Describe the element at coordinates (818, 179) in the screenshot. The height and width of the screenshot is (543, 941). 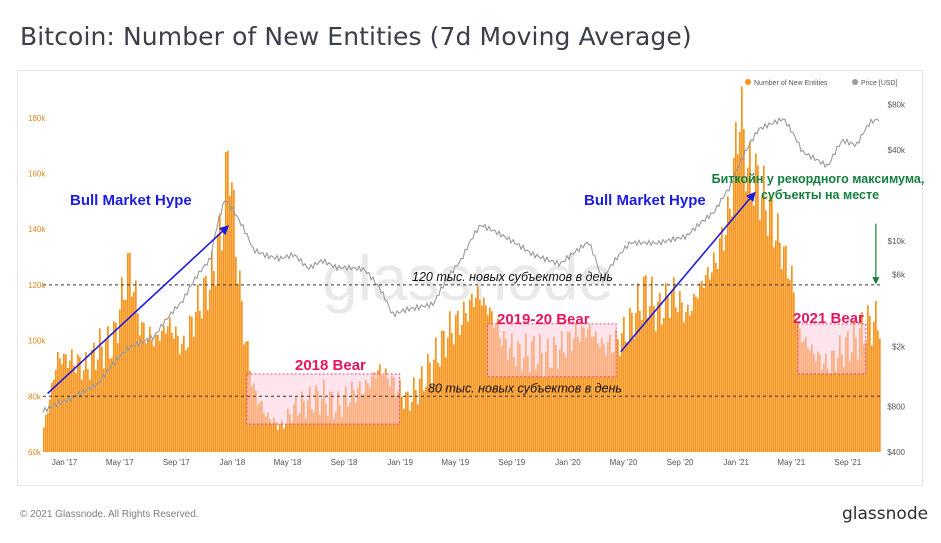
I see `ath-note-line-1: Биткойн у рекордного максимума,` at that location.